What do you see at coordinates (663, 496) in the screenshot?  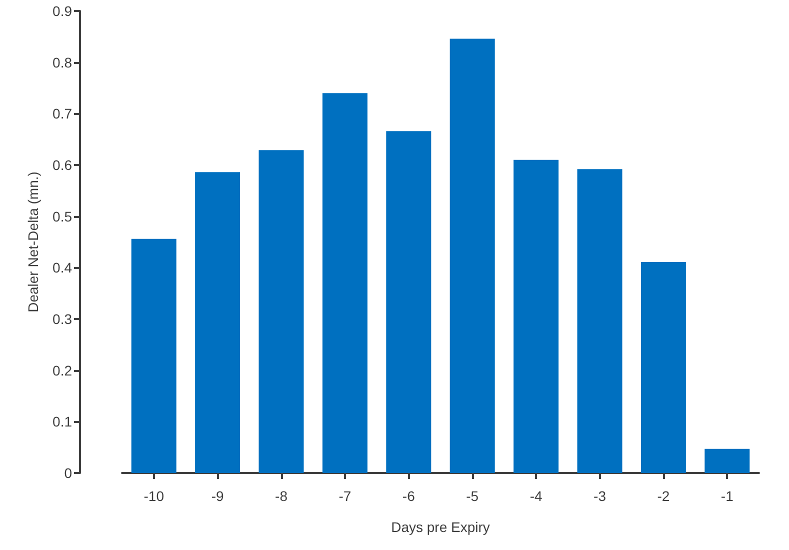 I see `x-tick-label: -2` at bounding box center [663, 496].